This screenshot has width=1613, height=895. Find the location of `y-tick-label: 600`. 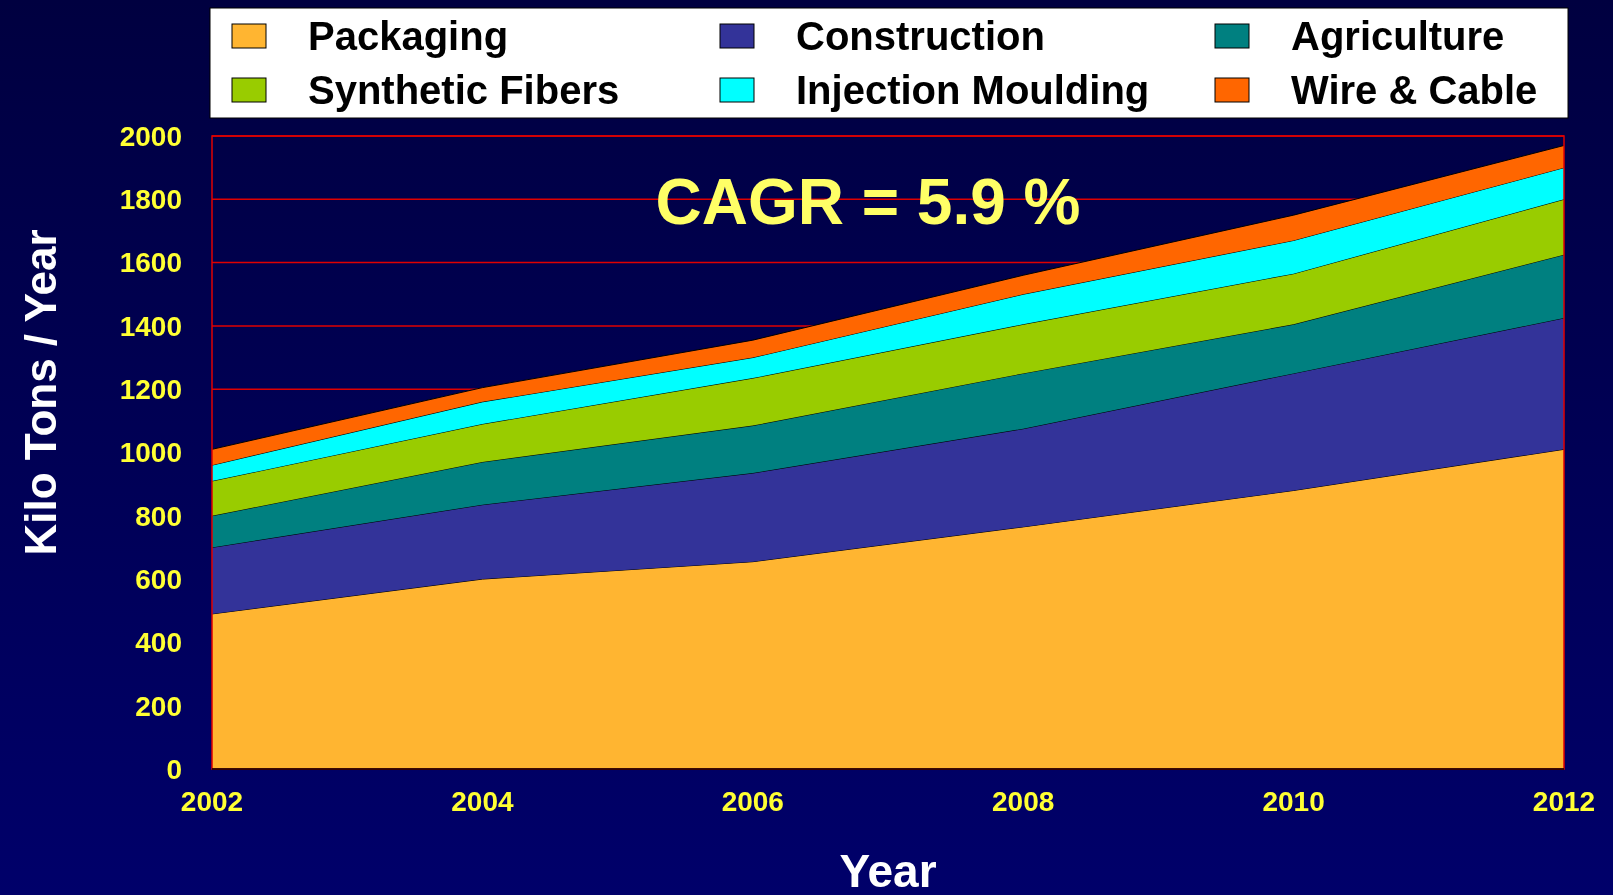

y-tick-label: 600 is located at coordinates (158, 579).